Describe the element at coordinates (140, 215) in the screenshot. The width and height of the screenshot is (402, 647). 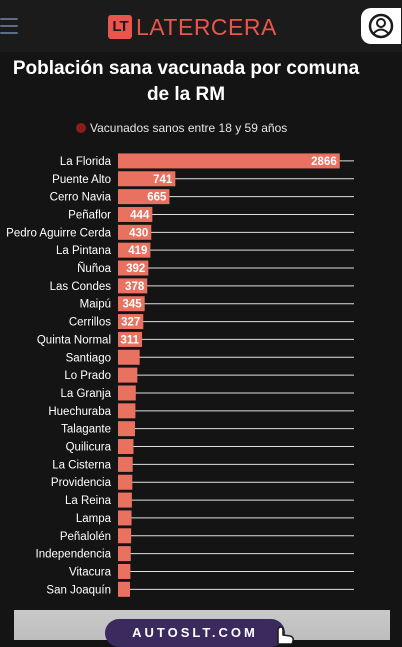
I see `value-label: 444` at that location.